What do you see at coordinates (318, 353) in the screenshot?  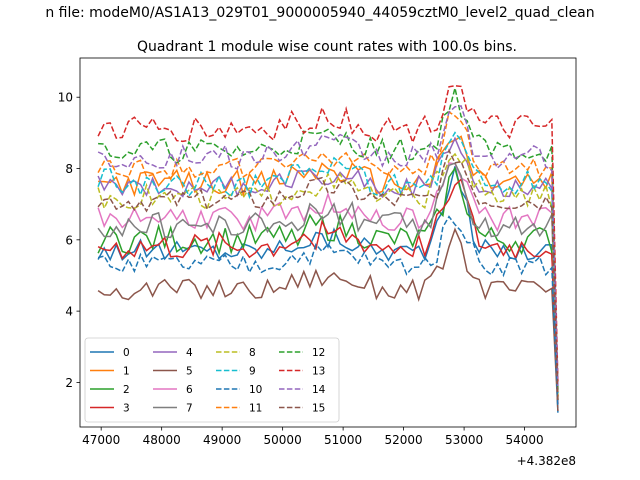 I see `legend-label-12: 12` at bounding box center [318, 353].